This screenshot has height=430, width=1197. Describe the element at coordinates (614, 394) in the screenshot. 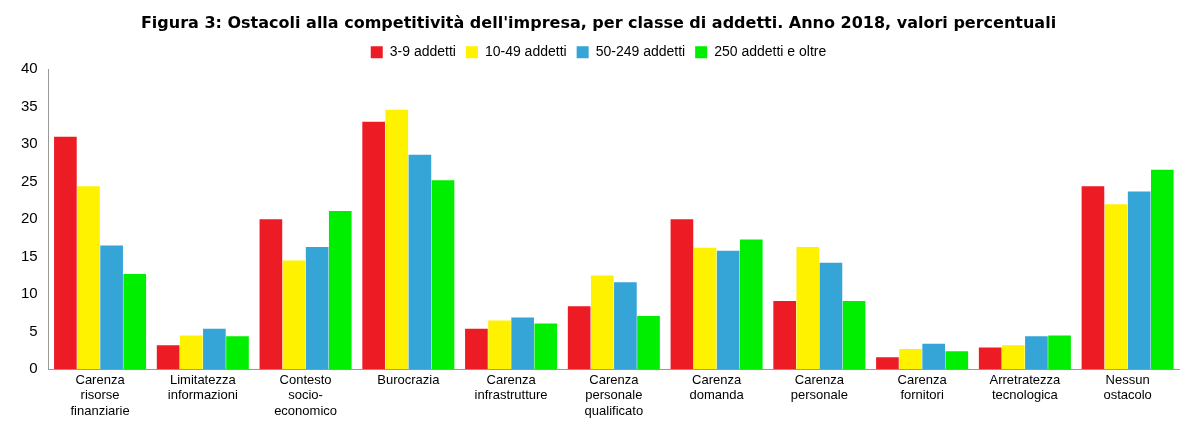

I see `x-tick-label: Carenza personale qualificato` at that location.